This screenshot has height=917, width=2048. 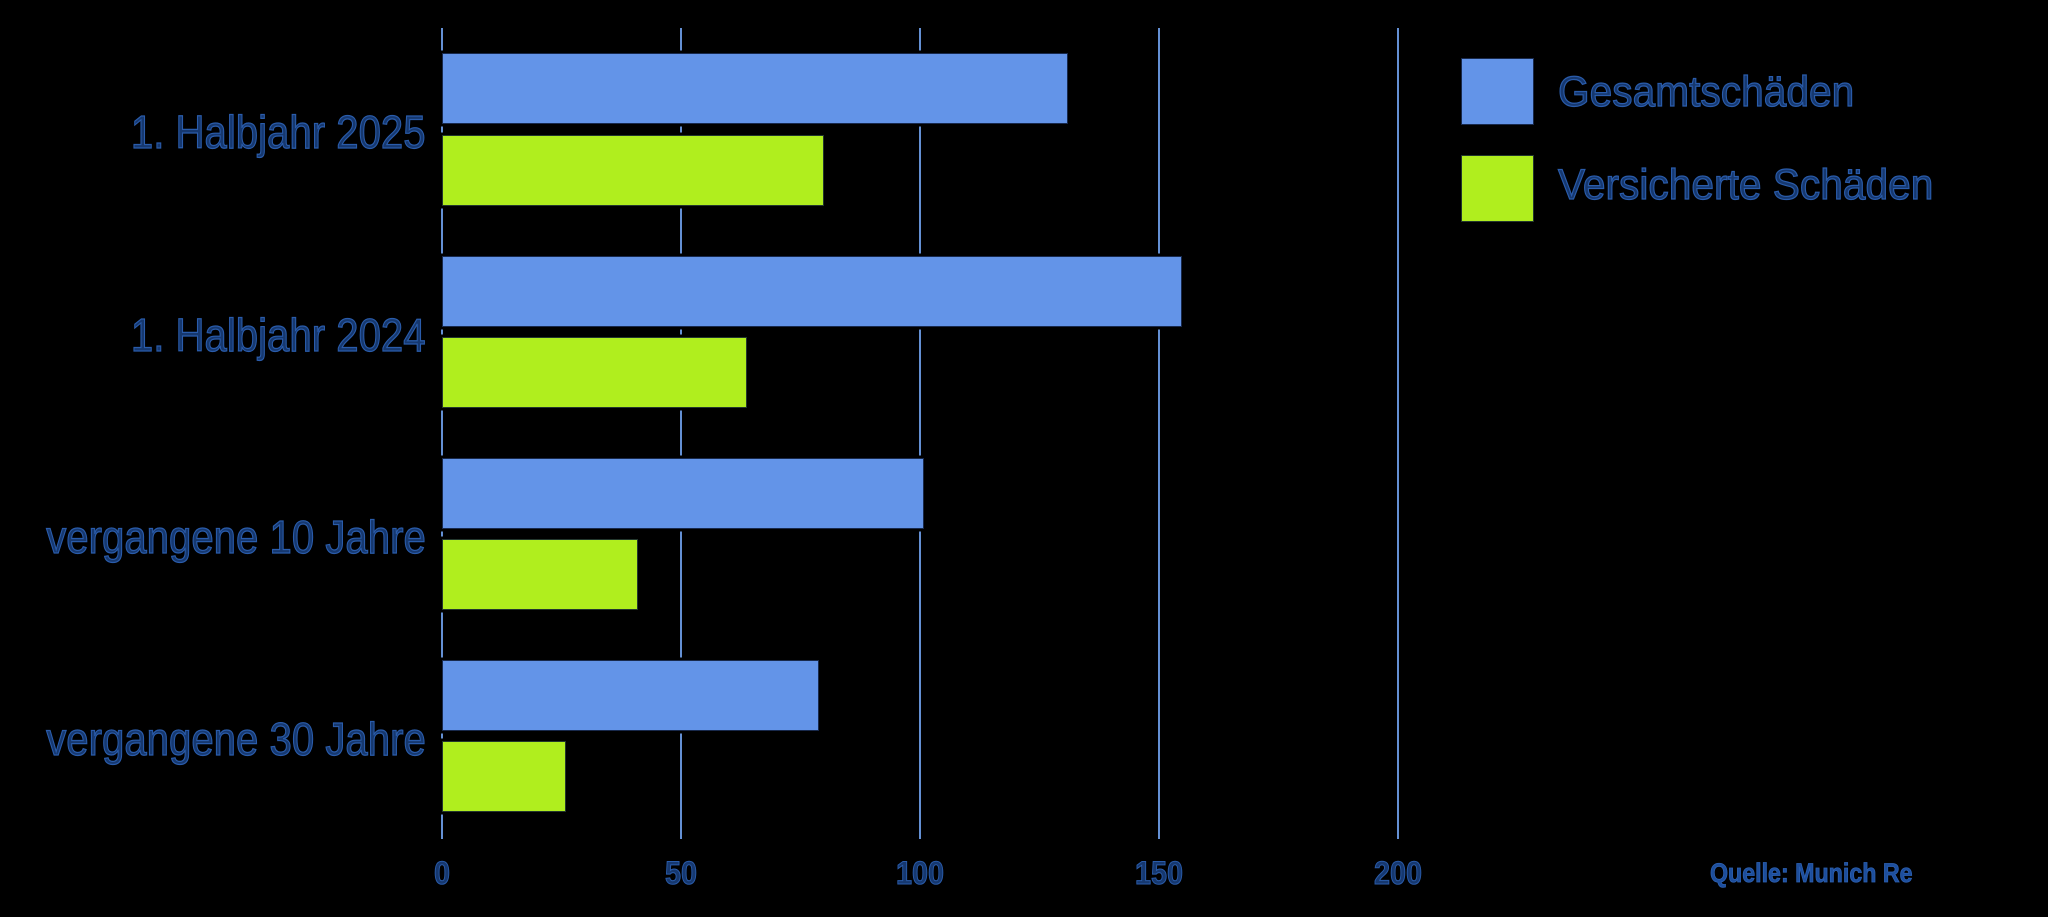 I want to click on legend-label-insured: Versicherte Schäden, so click(x=1745, y=184).